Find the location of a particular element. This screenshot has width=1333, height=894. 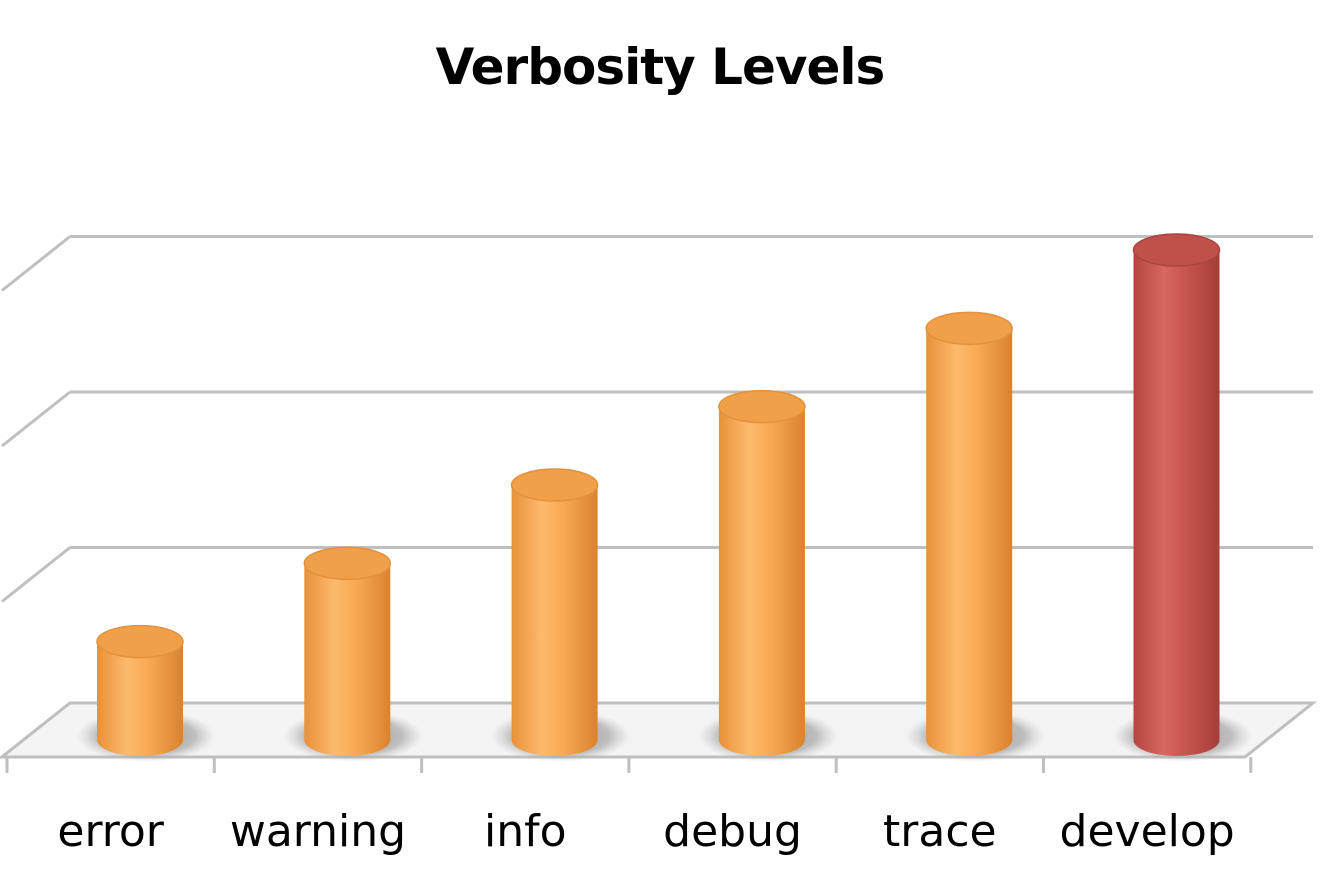

x-tick-label: warning is located at coordinates (318, 831).